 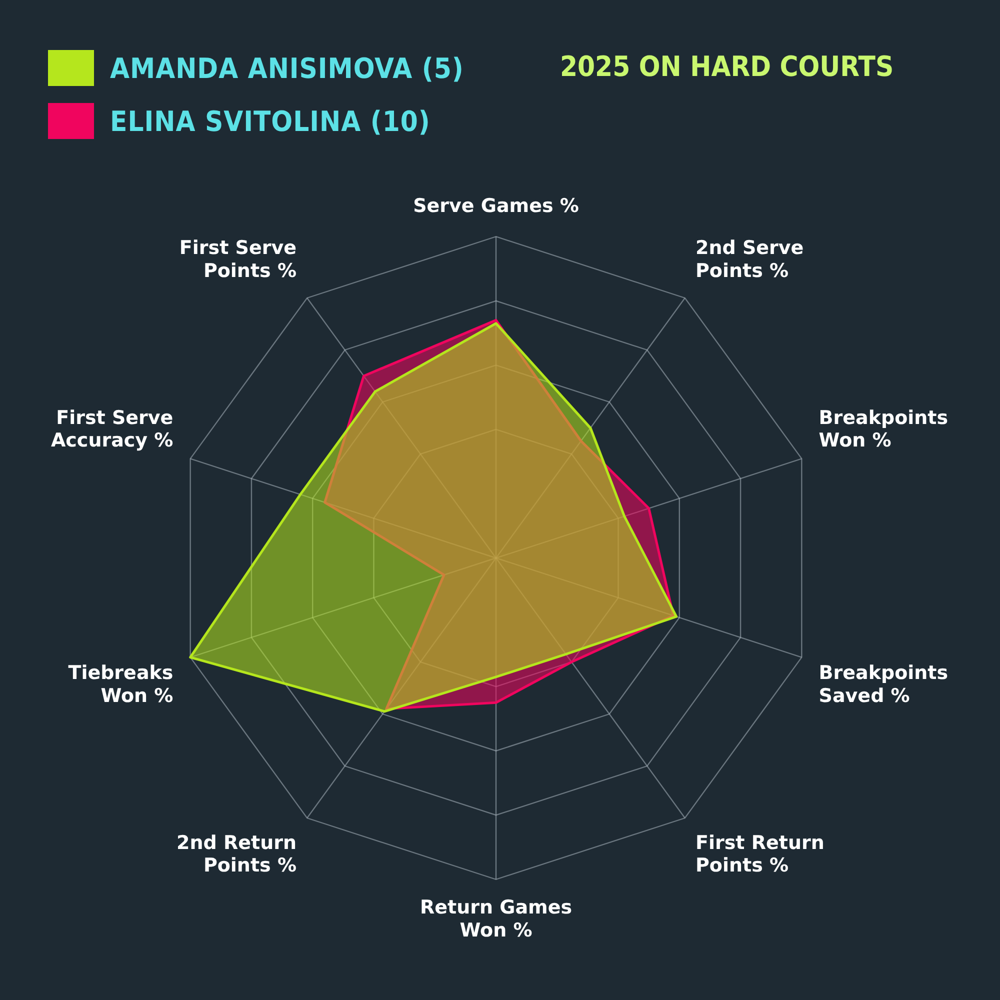 I want to click on spoke-label: Breakpoints Won %, so click(x=883, y=429).